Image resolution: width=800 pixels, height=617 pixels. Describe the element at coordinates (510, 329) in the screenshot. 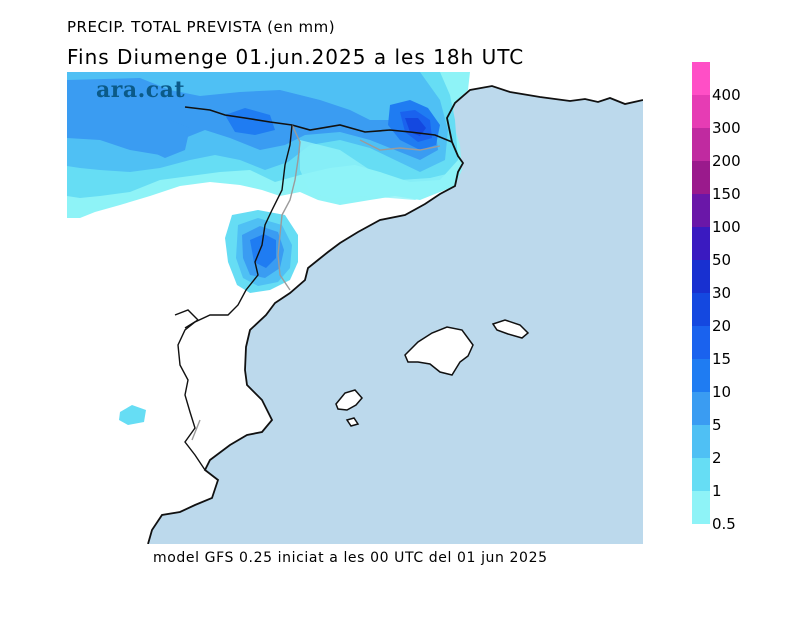

I see `island-menorca` at that location.